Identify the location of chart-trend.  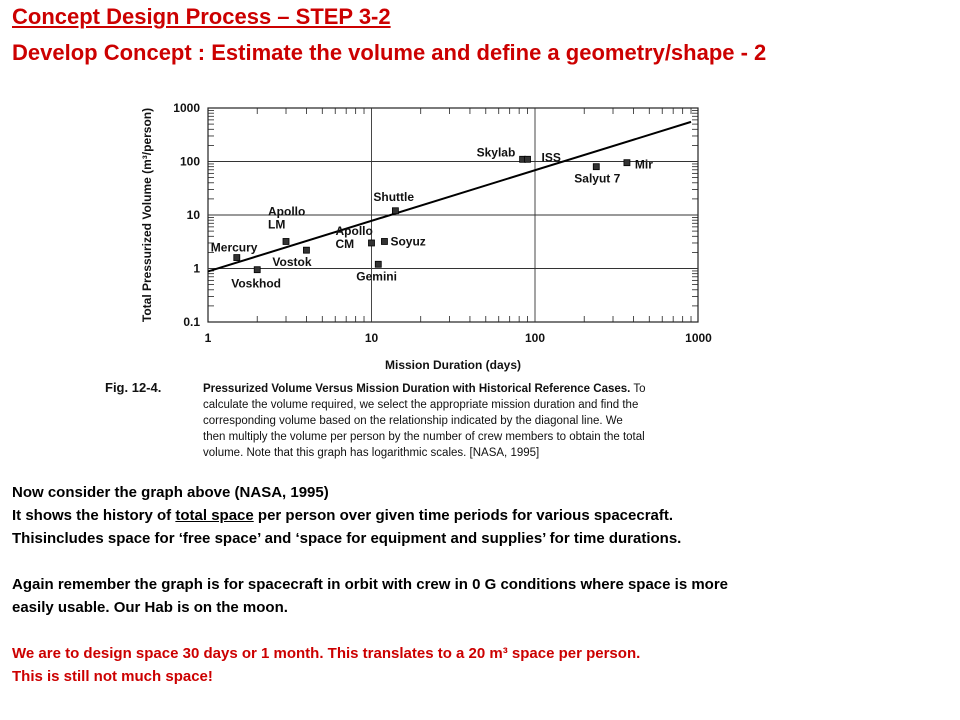
(449, 196).